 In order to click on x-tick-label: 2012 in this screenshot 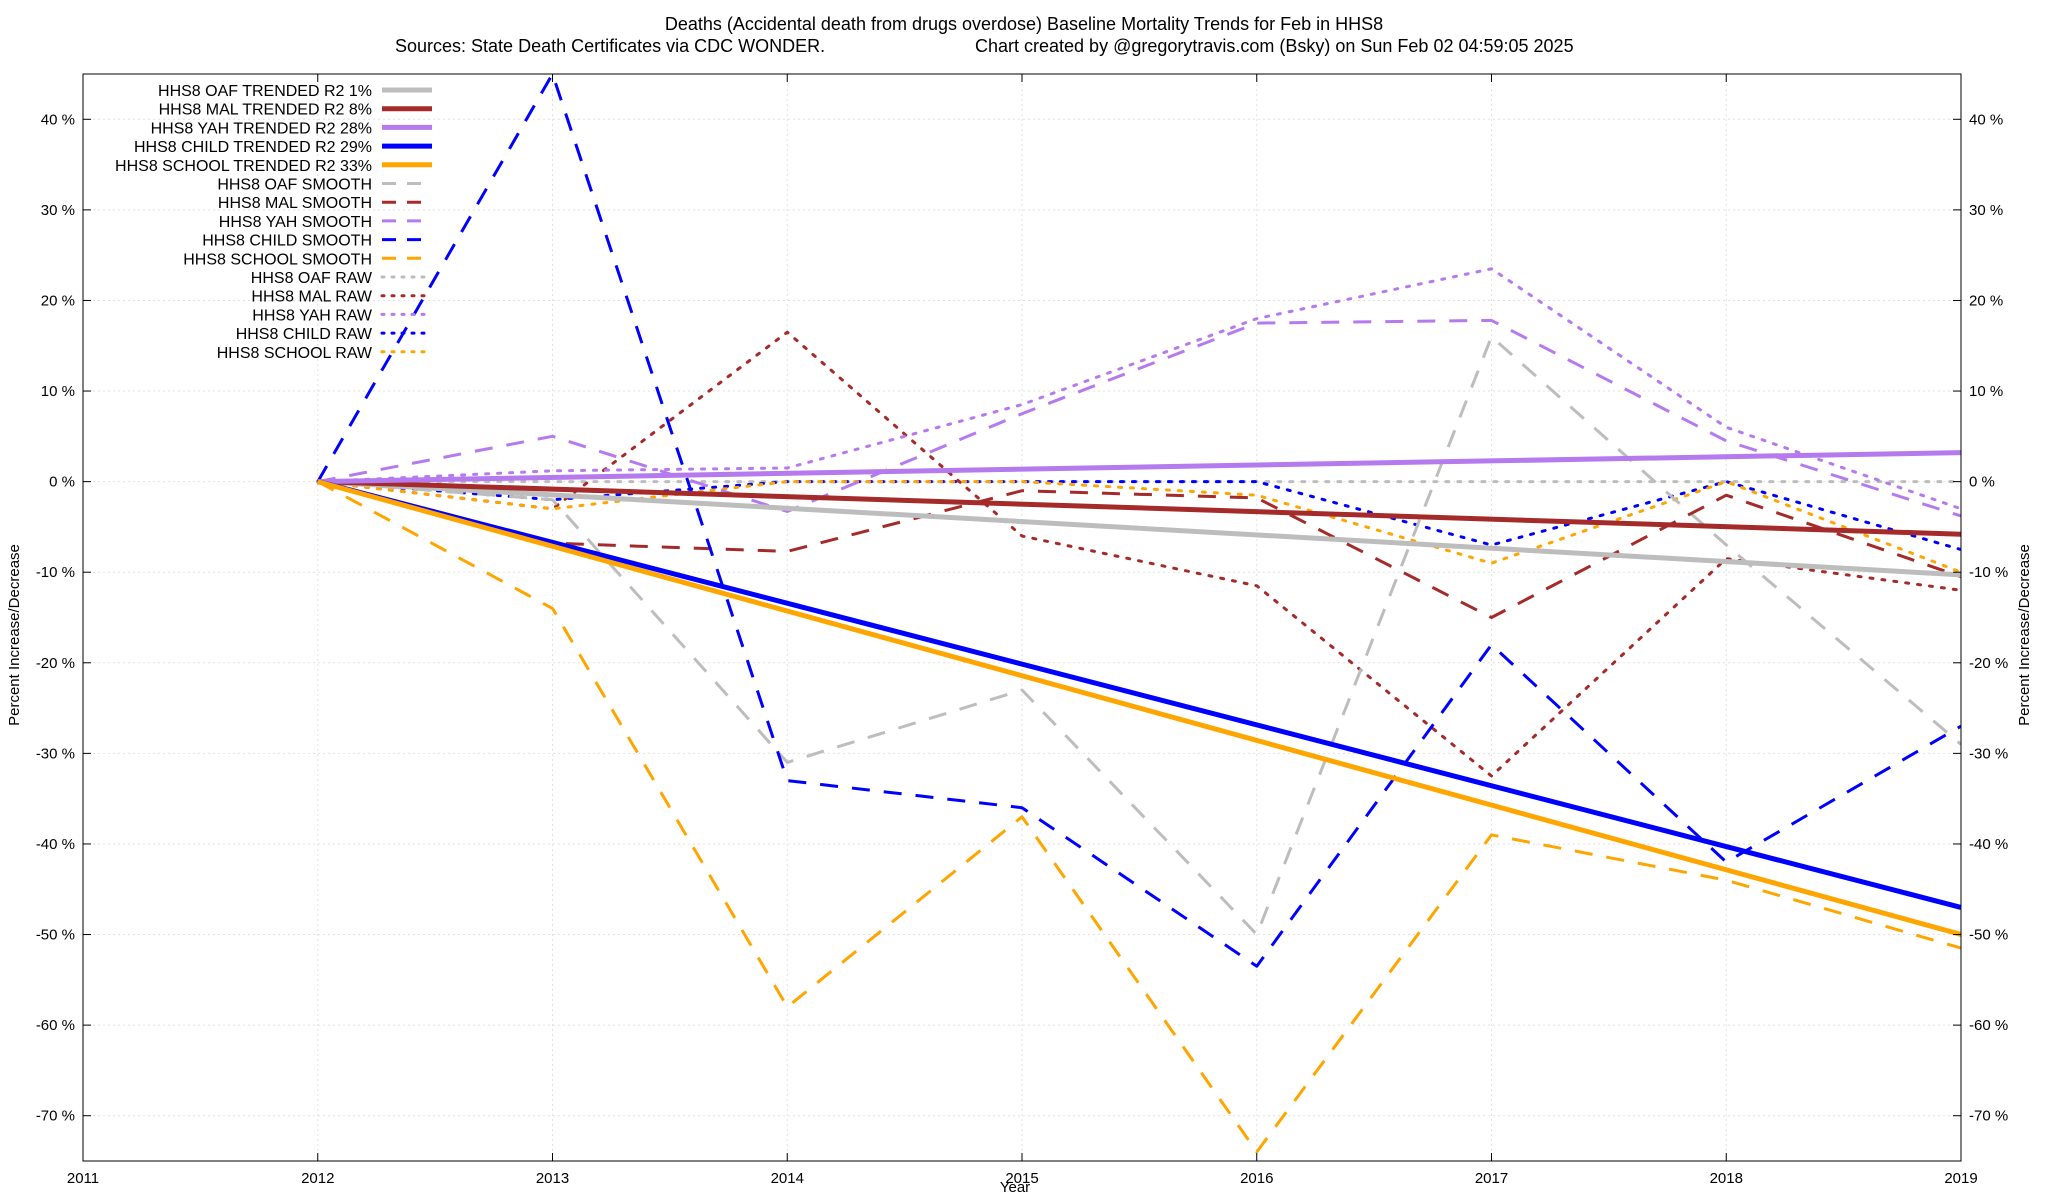, I will do `click(317, 1178)`.